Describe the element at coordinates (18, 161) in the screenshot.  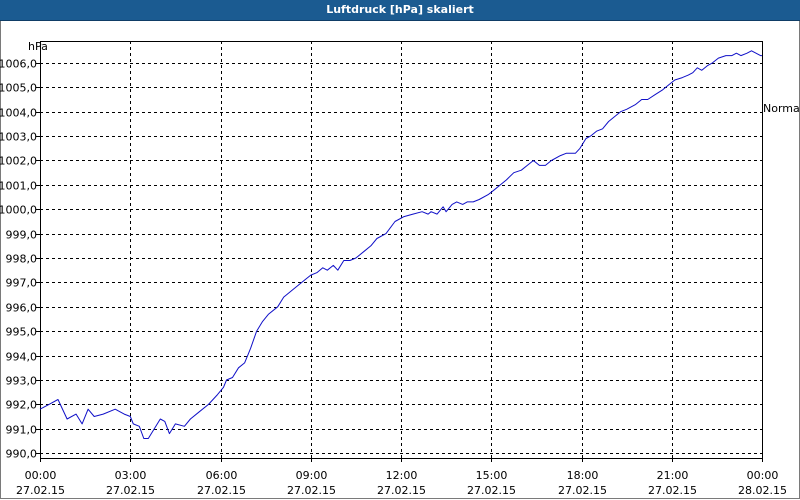
I see `y-tick-label: 1002,0` at that location.